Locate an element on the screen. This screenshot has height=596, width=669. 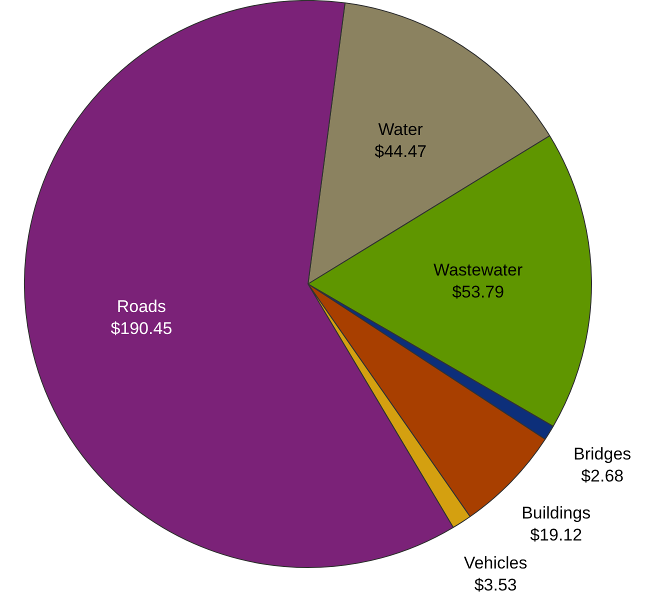
data-label: $3.53 is located at coordinates (495, 584).